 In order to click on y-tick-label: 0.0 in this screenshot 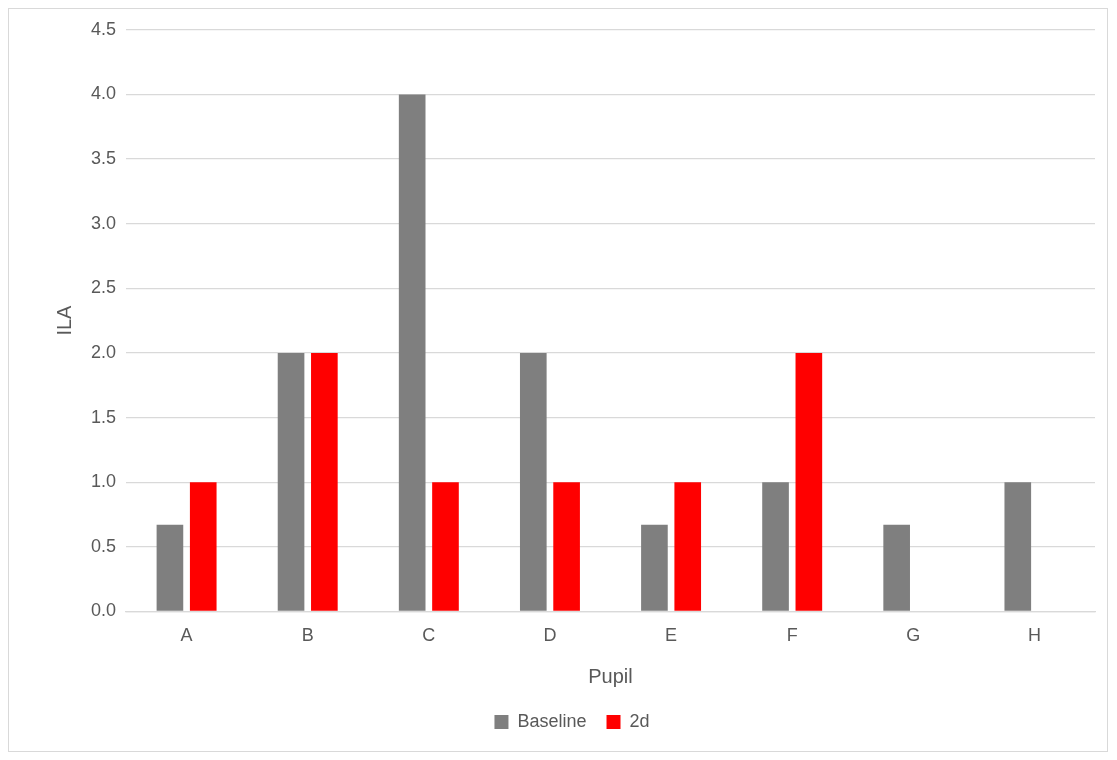, I will do `click(103, 610)`.